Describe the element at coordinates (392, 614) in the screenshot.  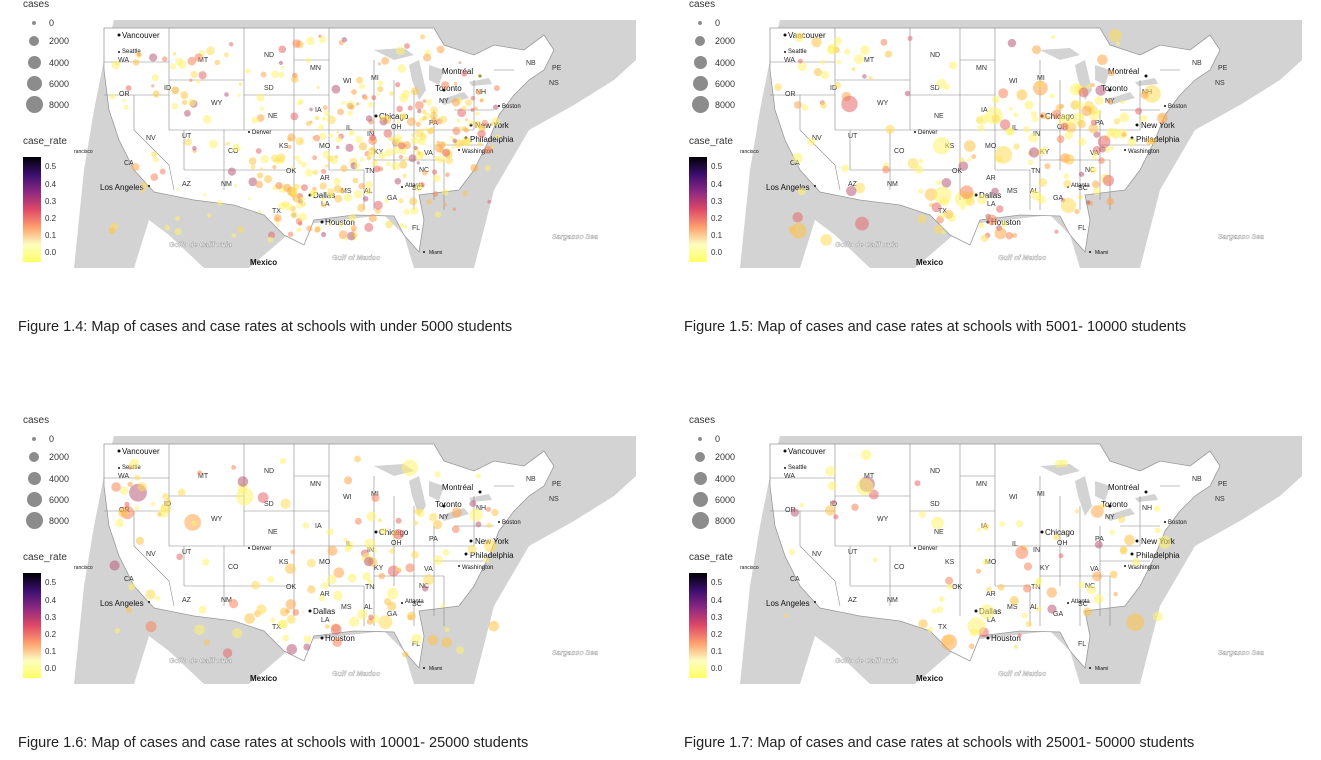
I see `state-label: GA` at that location.